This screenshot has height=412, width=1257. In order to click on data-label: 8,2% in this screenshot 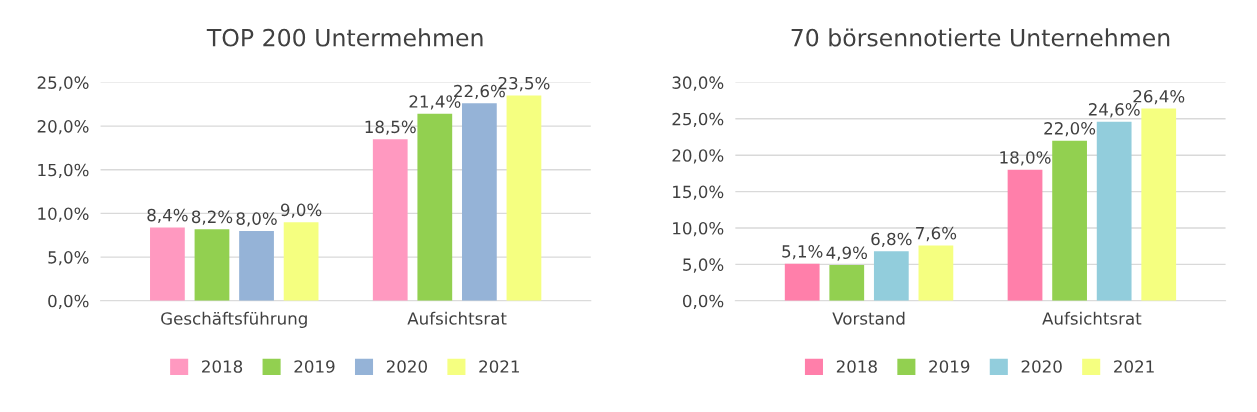, I will do `click(212, 217)`.